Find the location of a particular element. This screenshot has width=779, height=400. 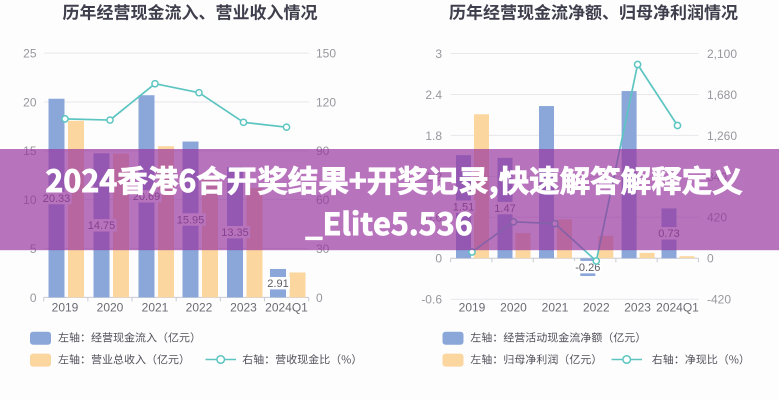

svg-text: -0.6 is located at coordinates (431, 300).